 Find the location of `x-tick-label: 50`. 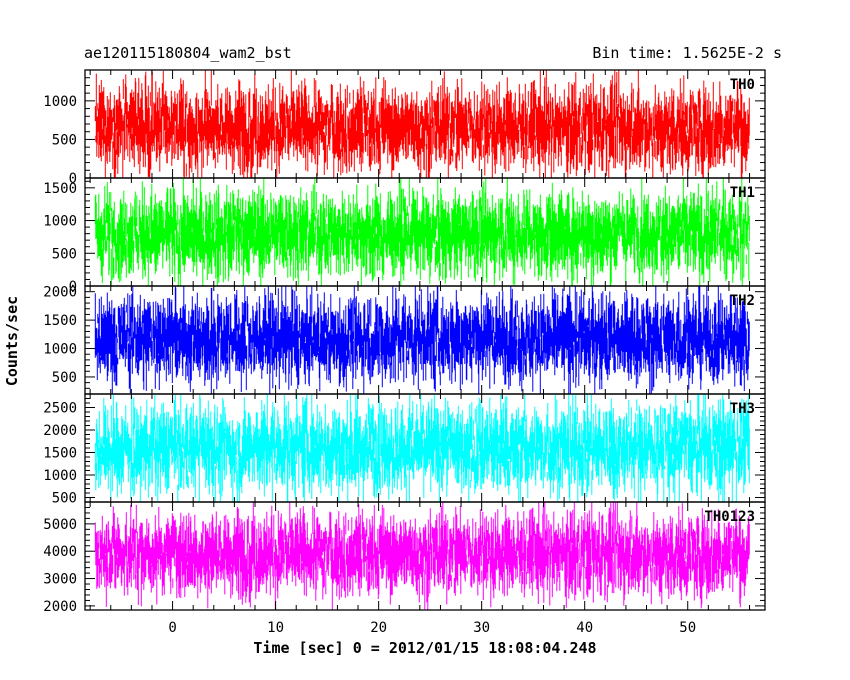

x-tick-label: 50 is located at coordinates (687, 628).